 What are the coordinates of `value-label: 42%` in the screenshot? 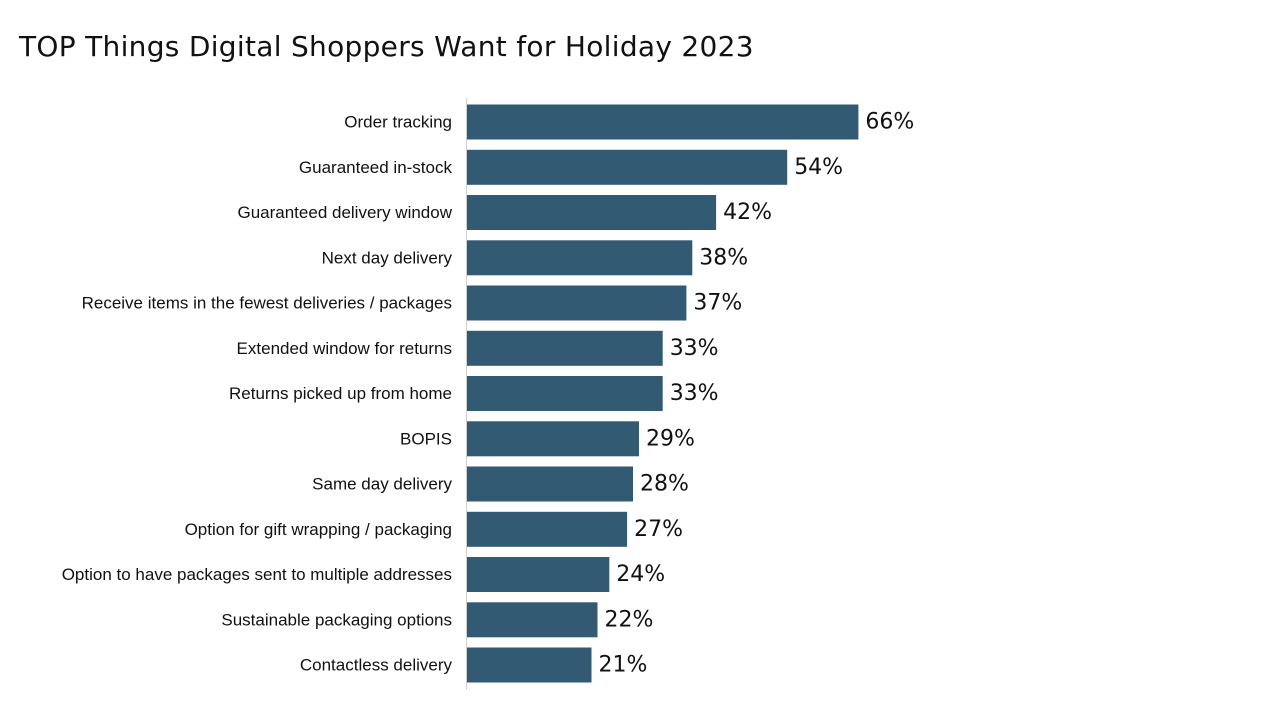 It's located at (747, 212).